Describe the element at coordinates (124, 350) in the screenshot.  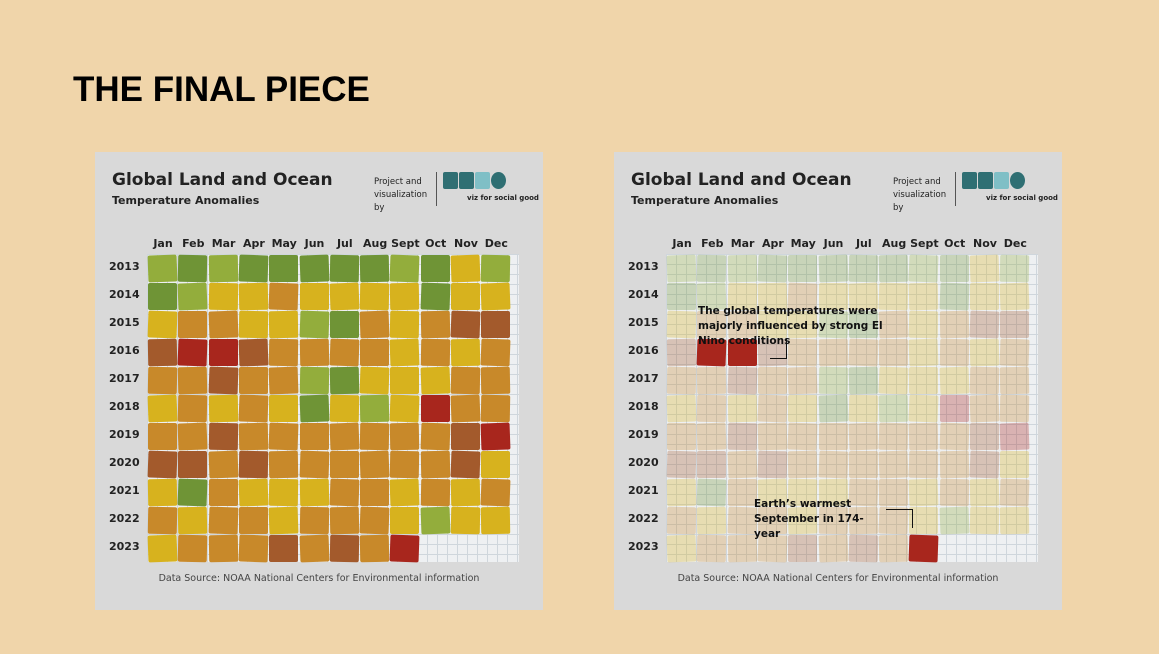
I see `year-label: 2016` at that location.